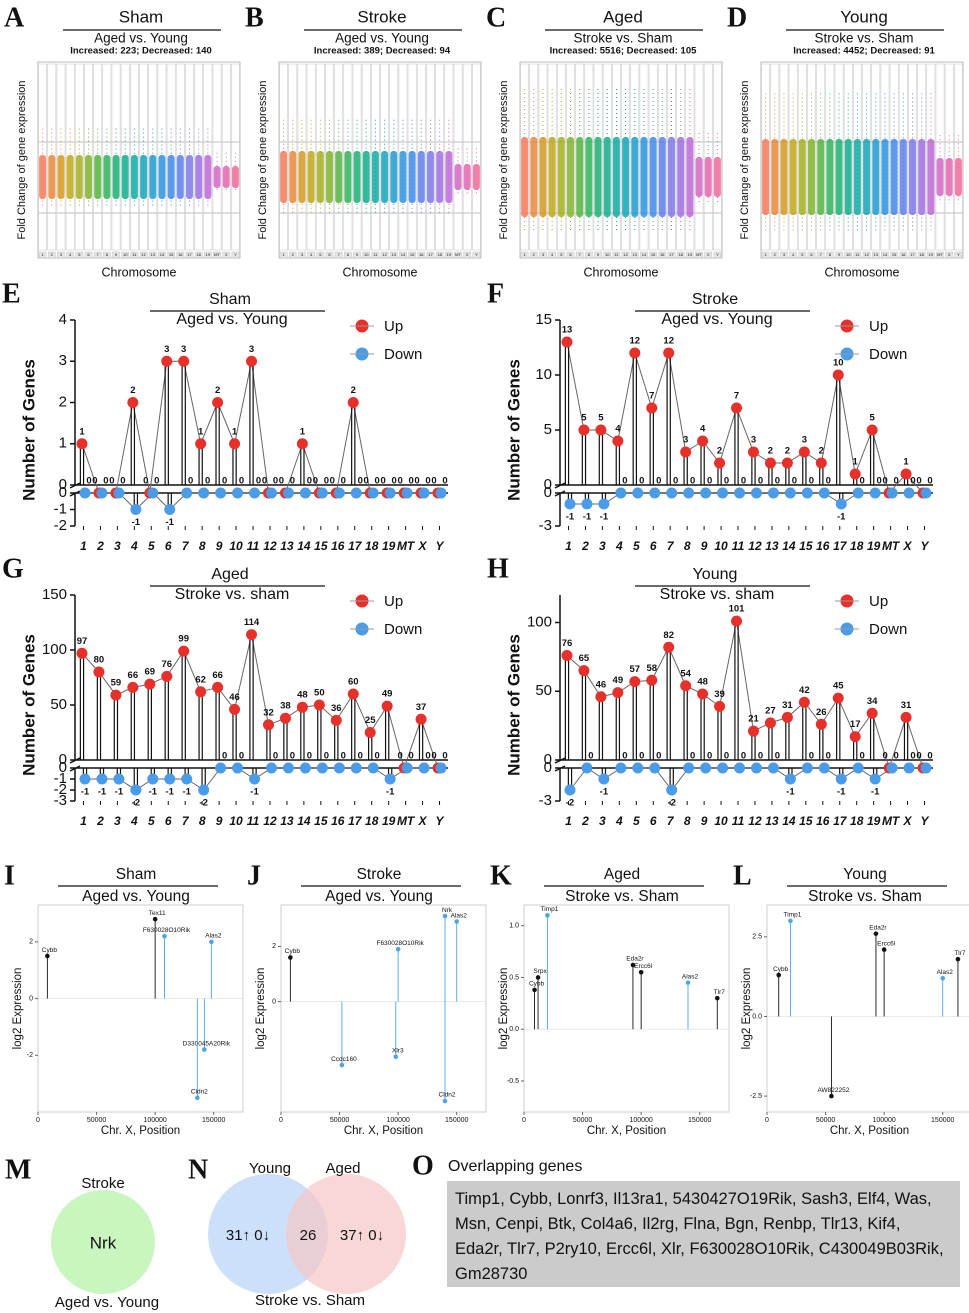 The image size is (969, 1313). What do you see at coordinates (133, 675) in the screenshot?
I see `value-label: 66` at bounding box center [133, 675].